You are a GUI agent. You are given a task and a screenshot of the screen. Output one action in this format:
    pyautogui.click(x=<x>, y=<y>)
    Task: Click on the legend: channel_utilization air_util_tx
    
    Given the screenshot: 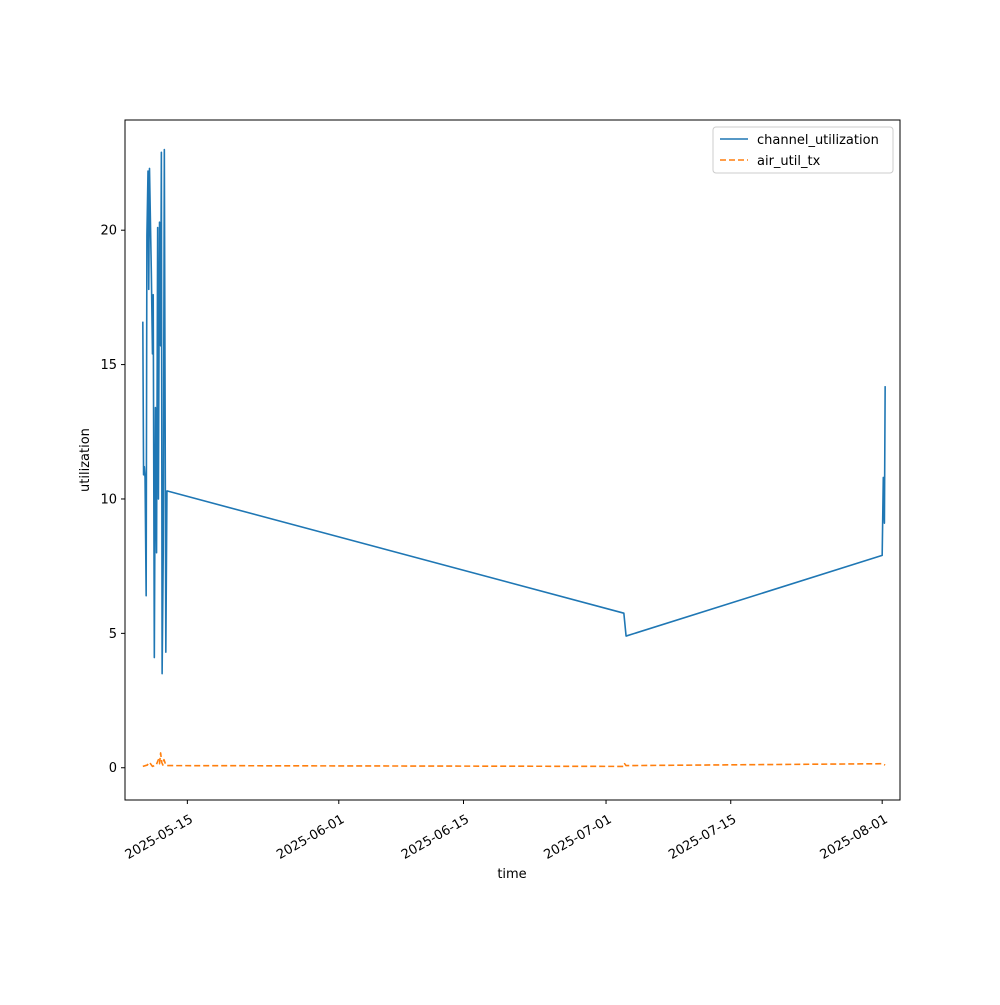 What is the action you would take?
    pyautogui.click(x=803, y=150)
    